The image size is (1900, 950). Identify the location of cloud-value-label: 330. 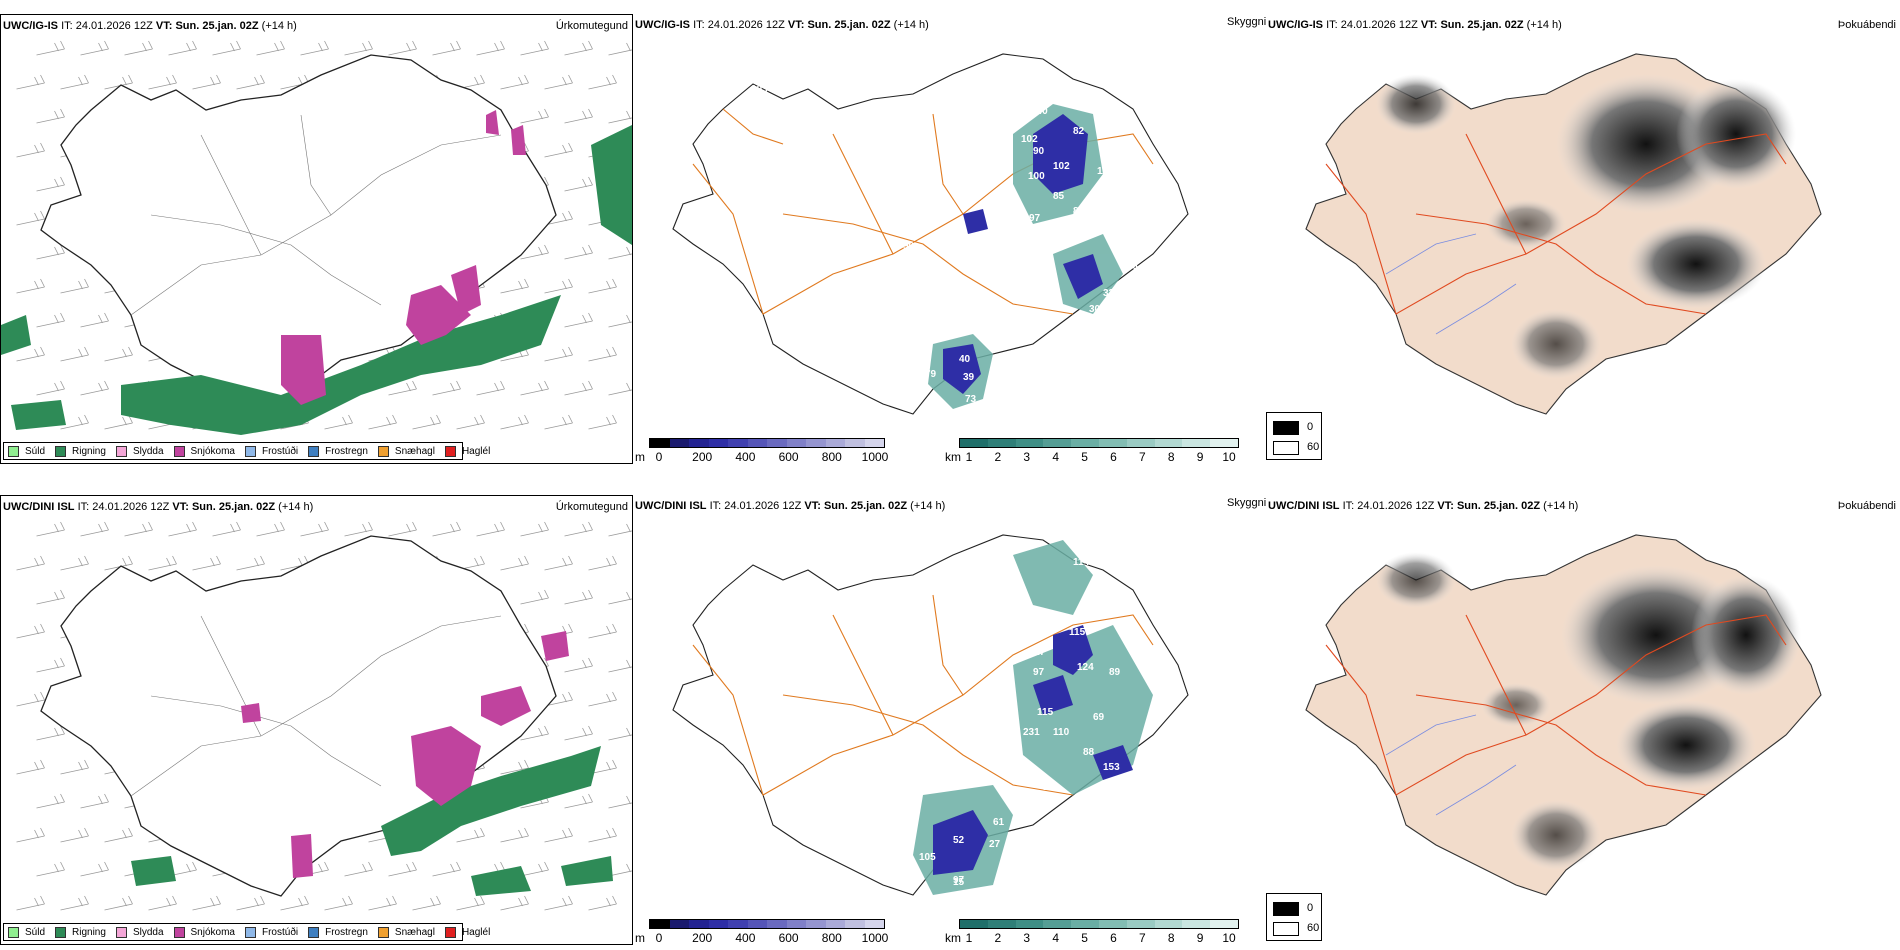
(1111, 293).